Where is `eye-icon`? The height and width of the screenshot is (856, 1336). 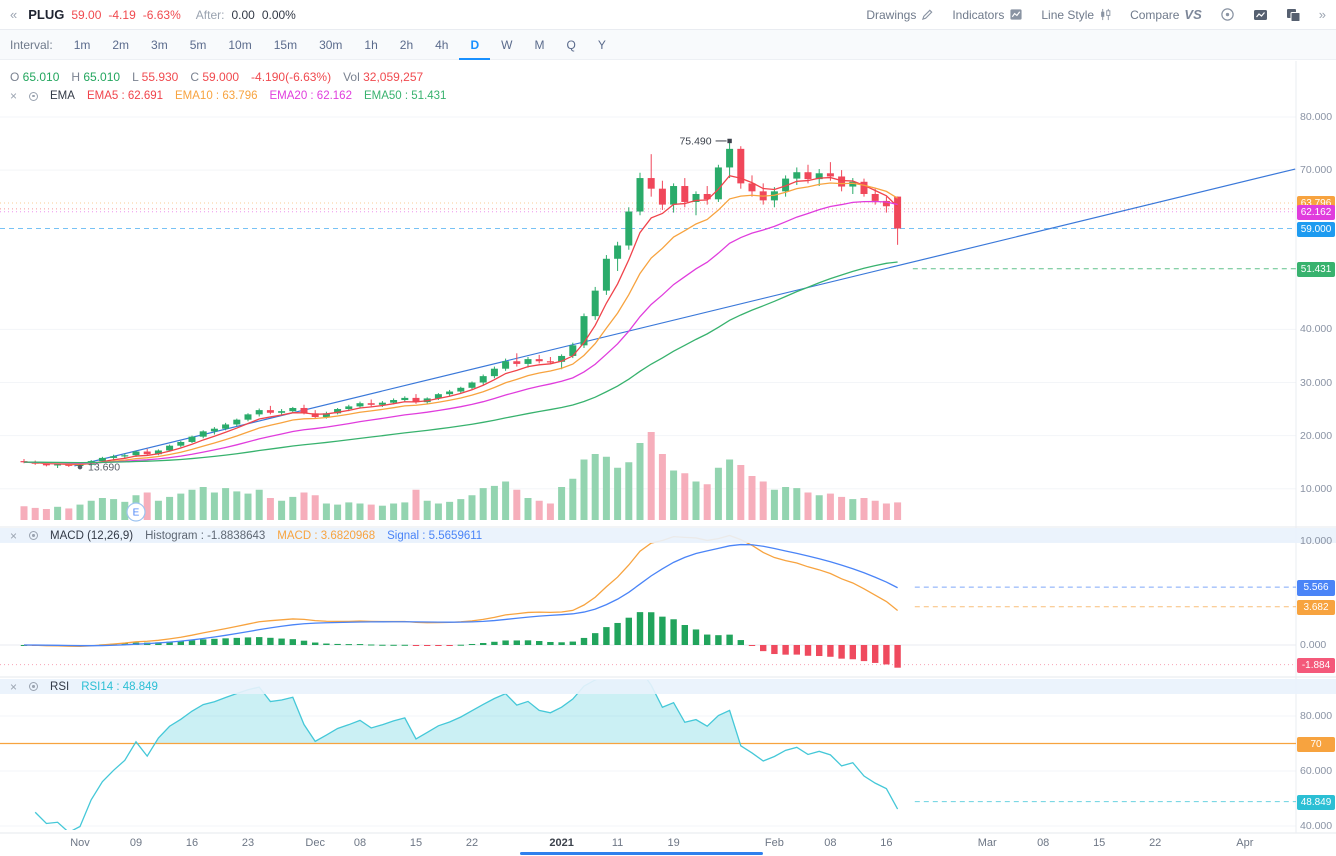 eye-icon is located at coordinates (1227, 14).